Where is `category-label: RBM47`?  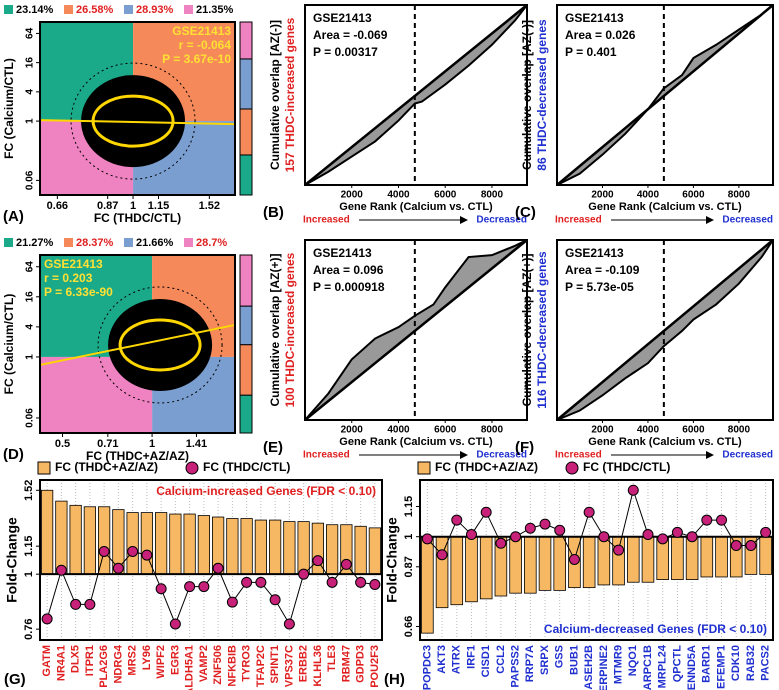 category-label: RBM47 is located at coordinates (346, 663).